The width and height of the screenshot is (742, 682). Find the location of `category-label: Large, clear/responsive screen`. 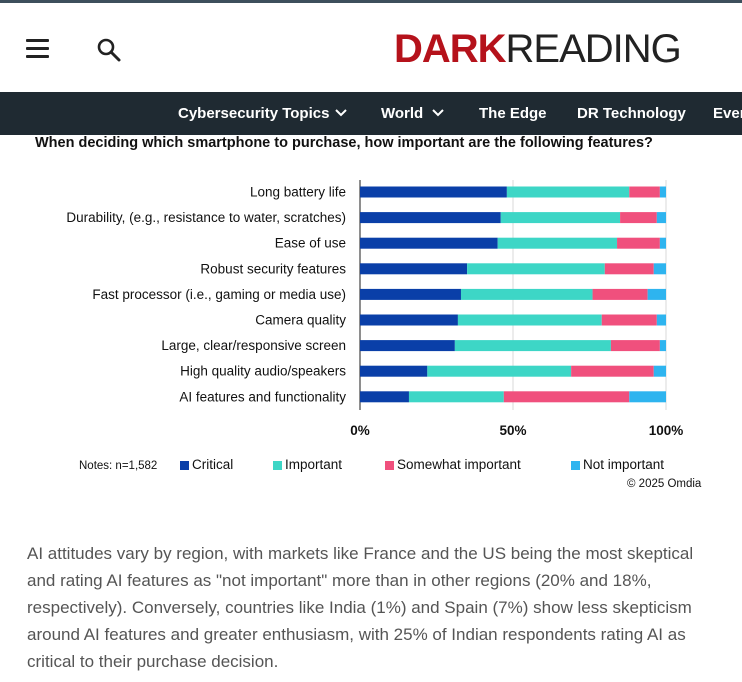

category-label: Large, clear/responsive screen is located at coordinates (253, 345).